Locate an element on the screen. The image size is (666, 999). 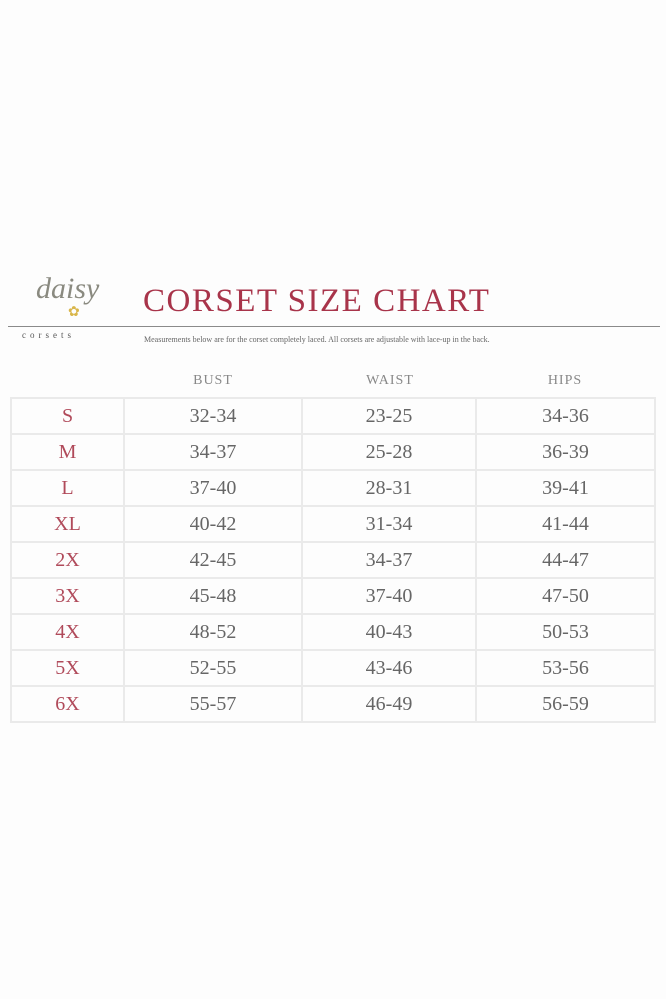
size-cell: L is located at coordinates (67, 488).